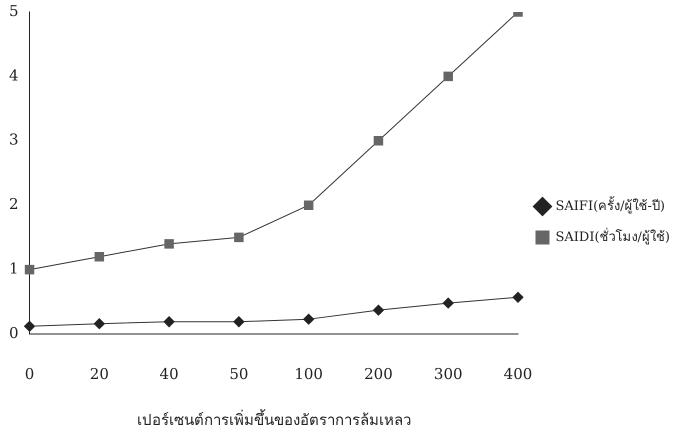  What do you see at coordinates (238, 373) in the screenshot?
I see `x-tick-label: 50` at bounding box center [238, 373].